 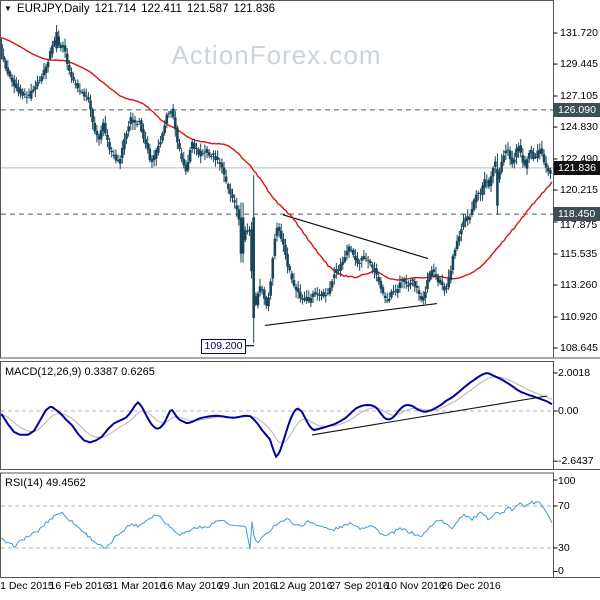 I want to click on price-axis-label: 131.720, so click(x=579, y=33).